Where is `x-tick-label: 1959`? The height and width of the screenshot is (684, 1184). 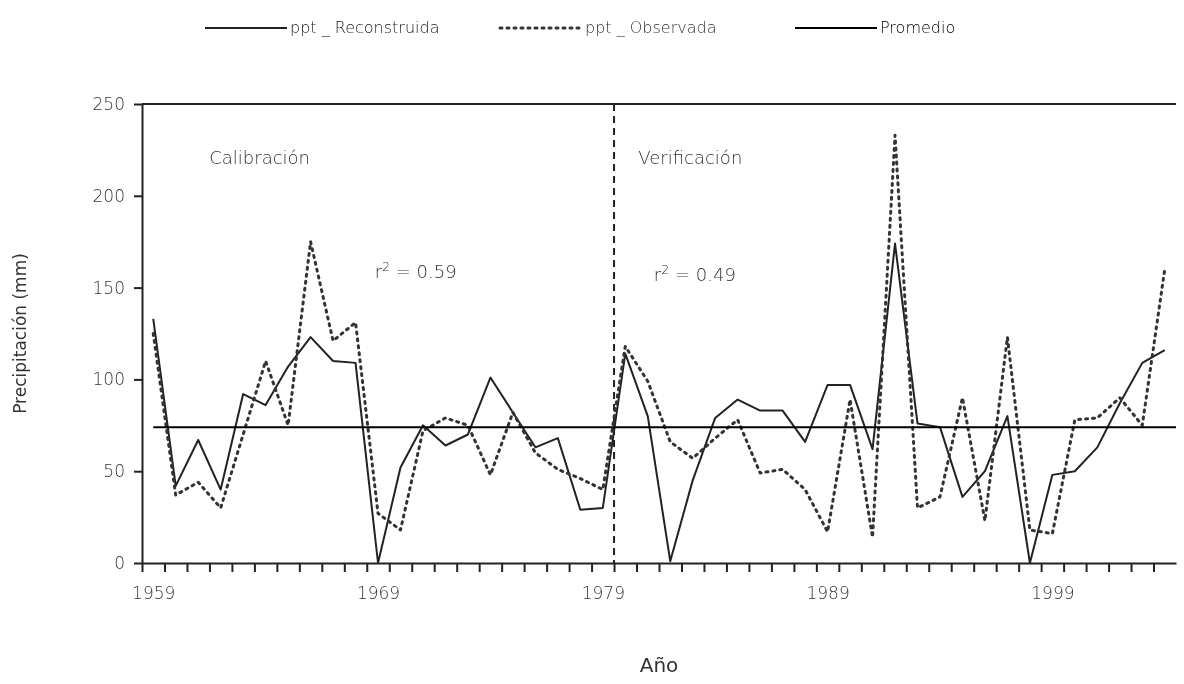
x-tick-label: 1959 is located at coordinates (154, 593).